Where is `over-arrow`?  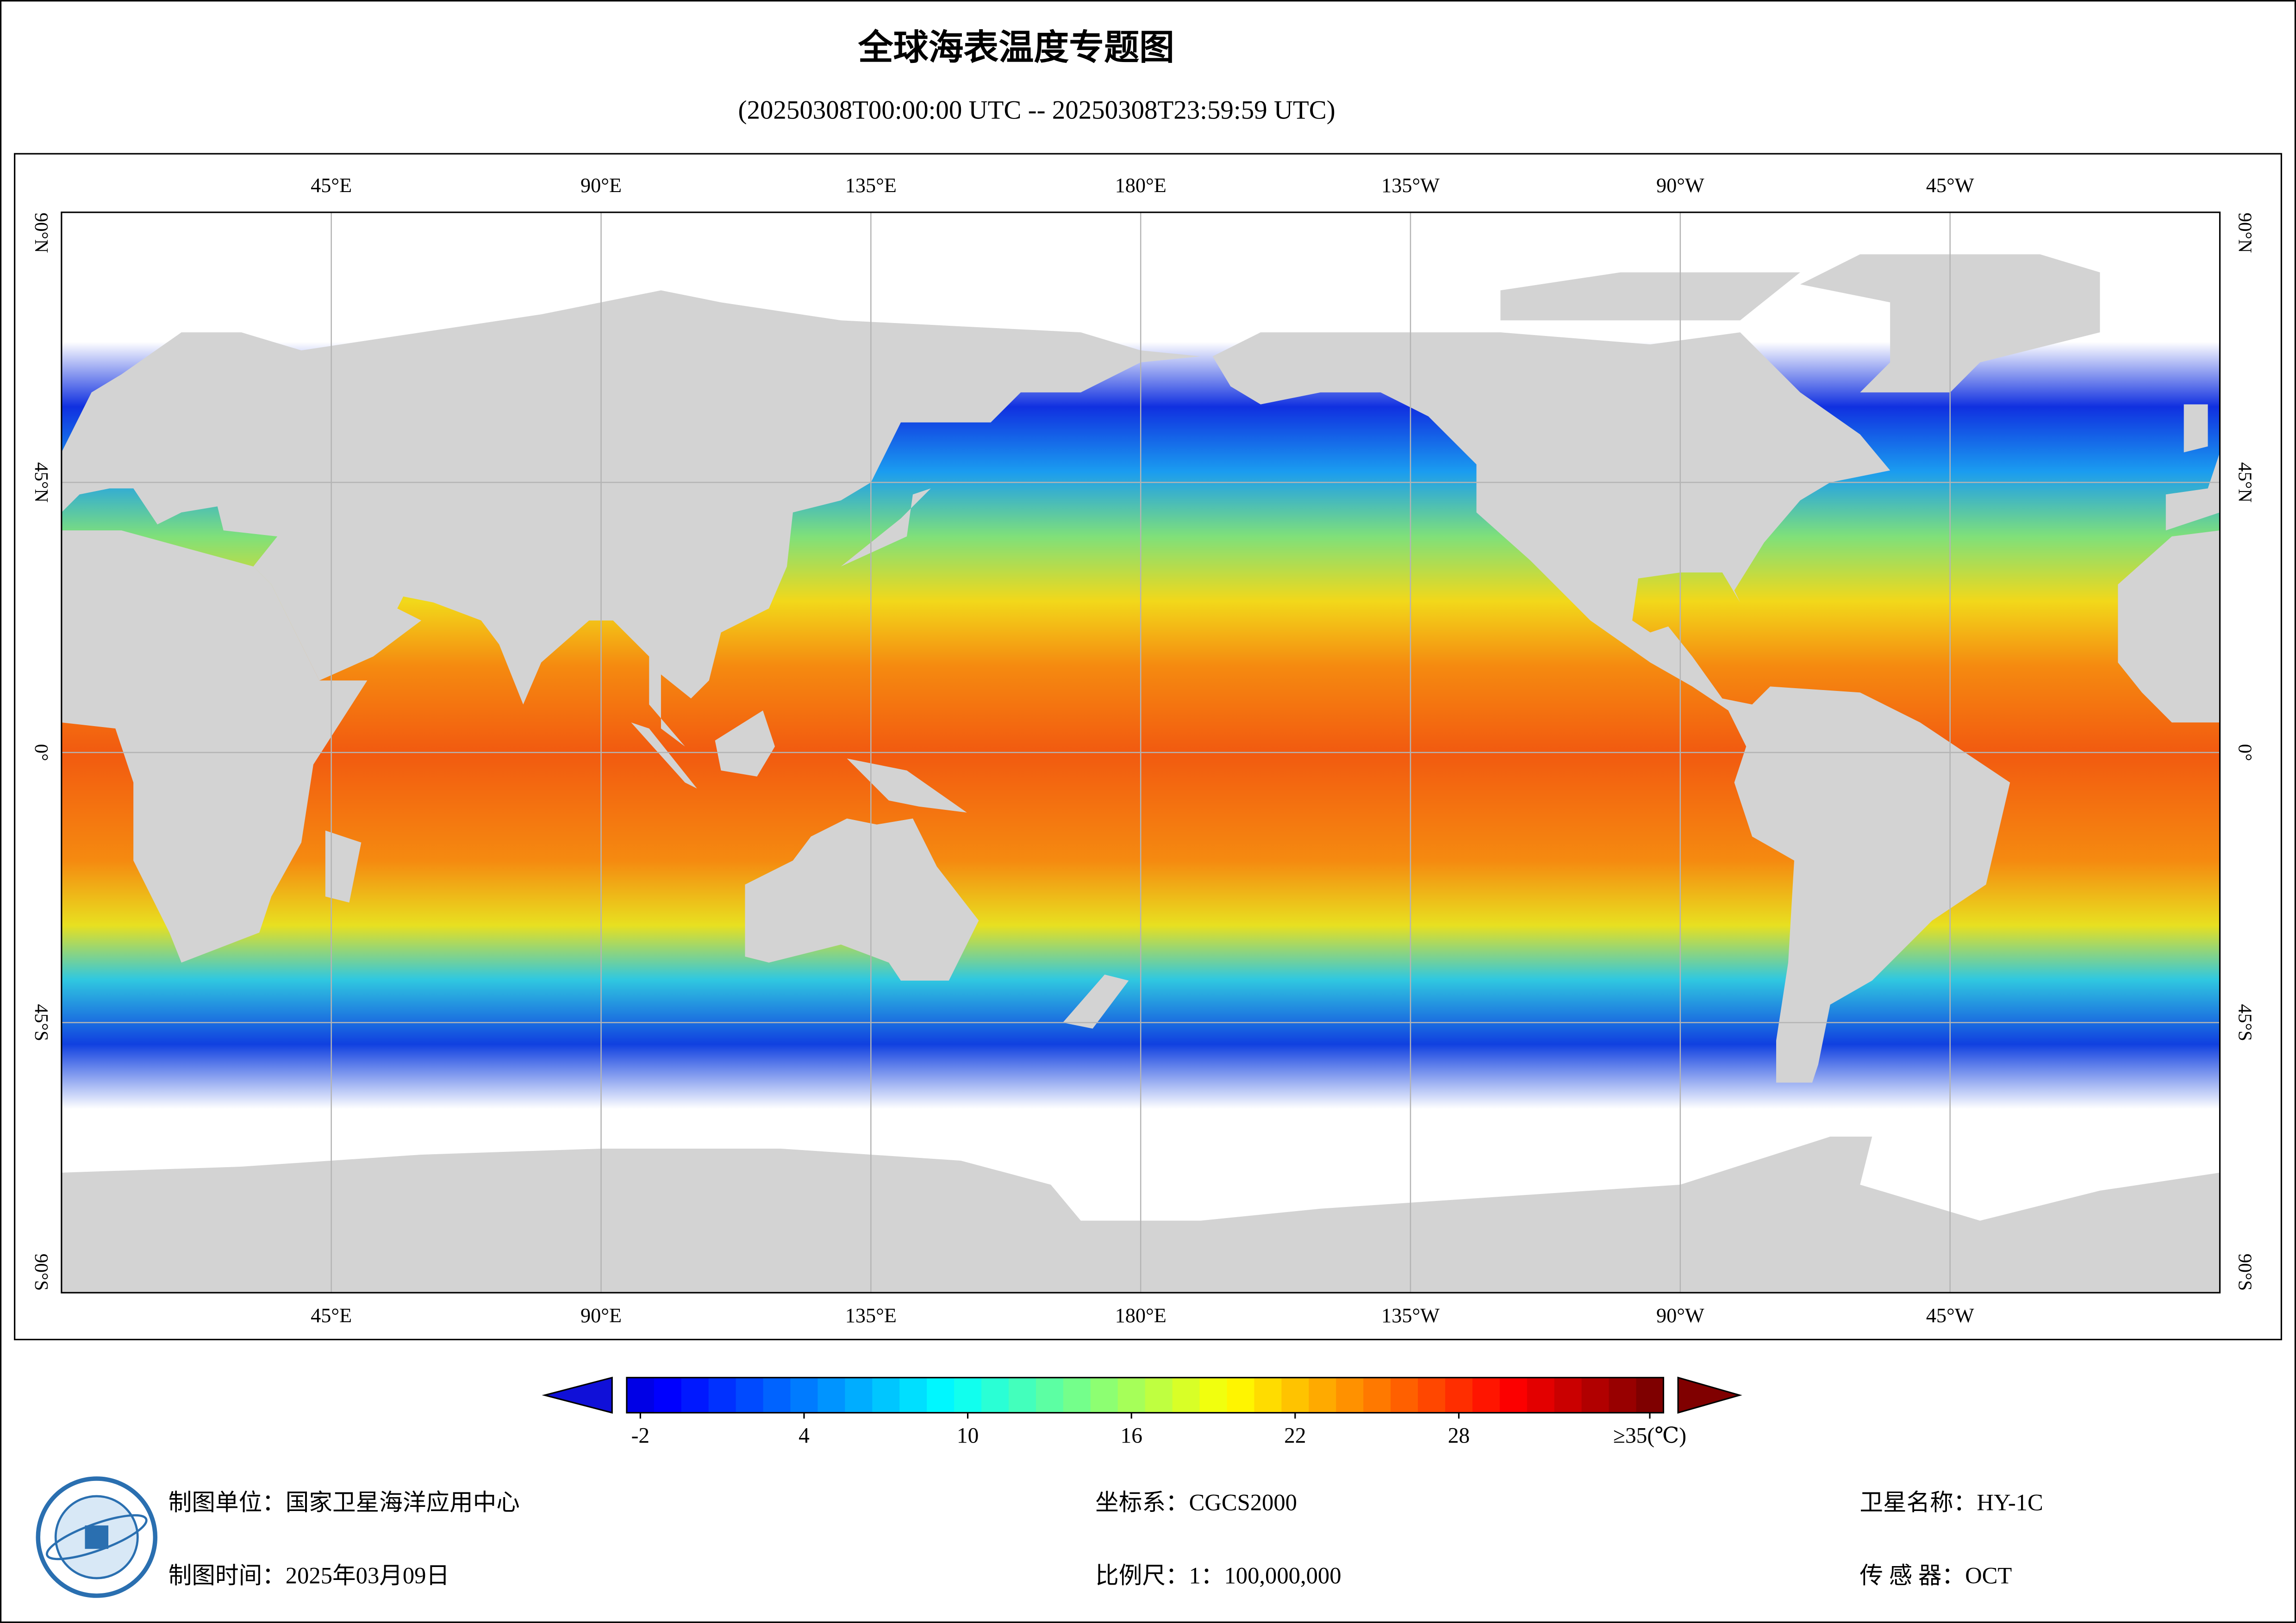
over-arrow is located at coordinates (1709, 1395).